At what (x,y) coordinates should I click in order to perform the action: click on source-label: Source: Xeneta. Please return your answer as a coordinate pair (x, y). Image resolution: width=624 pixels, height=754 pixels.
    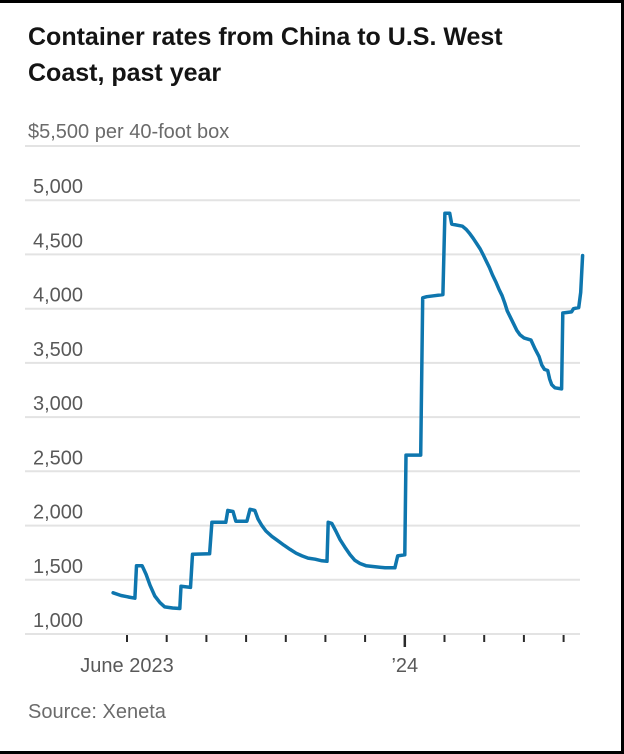
    Looking at the image, I should click on (97, 712).